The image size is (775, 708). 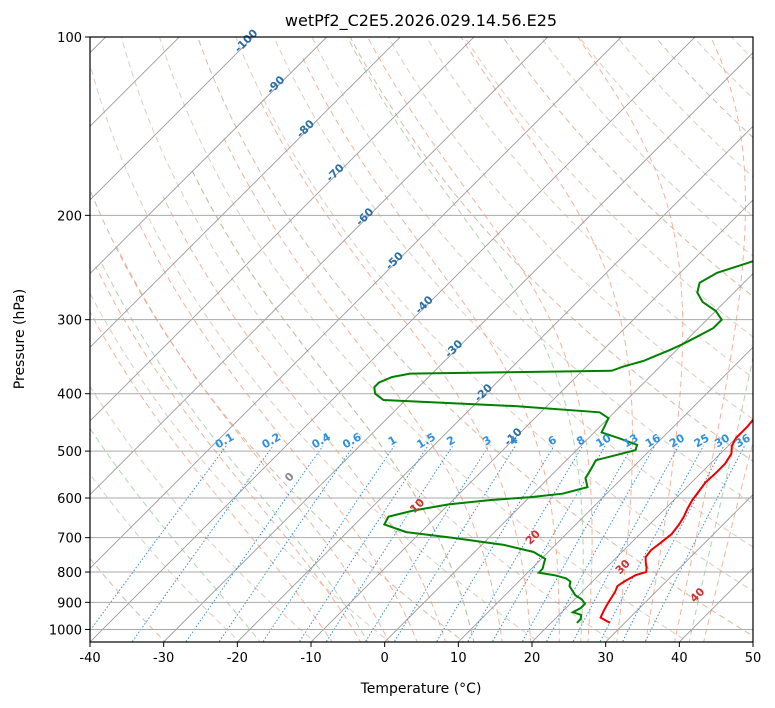 I want to click on x-tick-label: -30, so click(x=163, y=658).